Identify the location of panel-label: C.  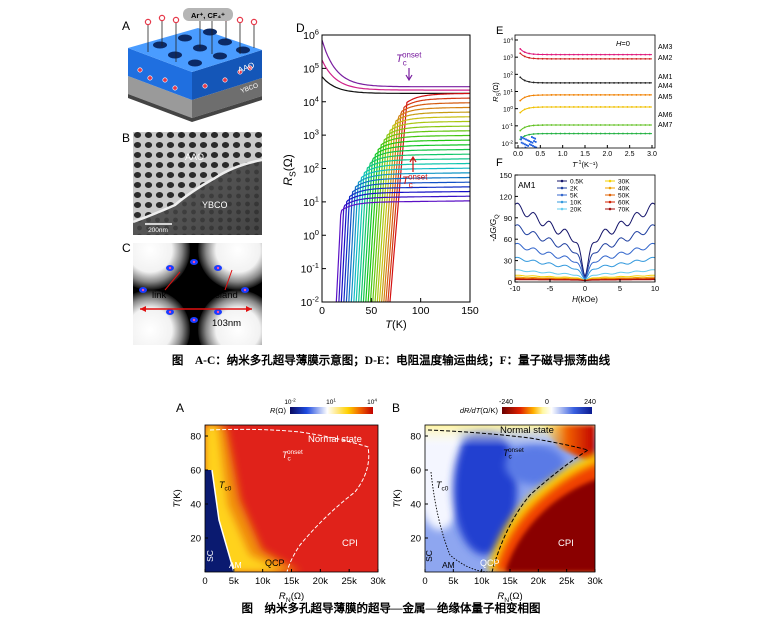
(126, 248).